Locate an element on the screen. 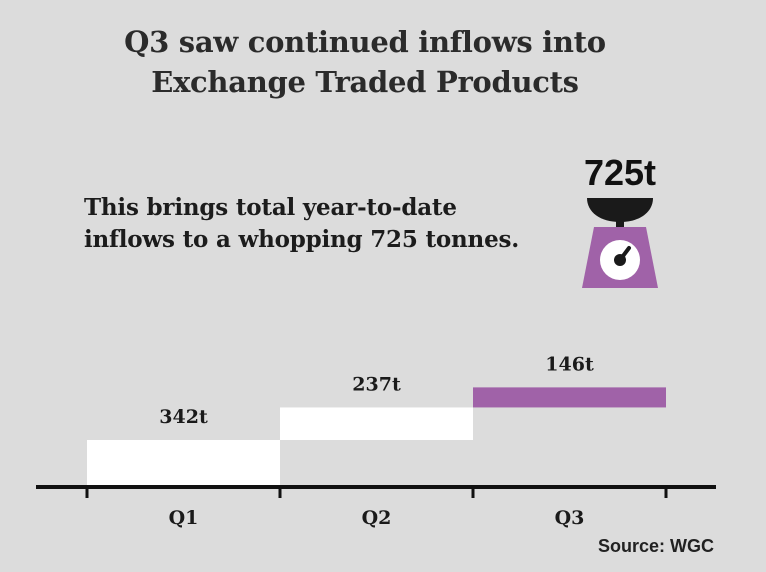 The height and width of the screenshot is (572, 766). bar-q3 is located at coordinates (569, 397).